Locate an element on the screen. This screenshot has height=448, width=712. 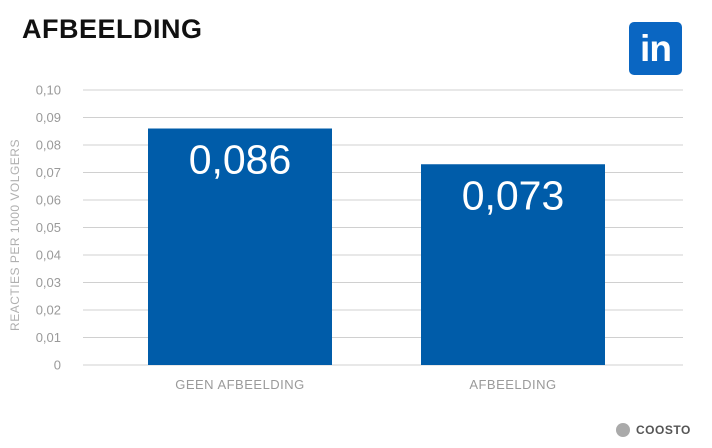
brand-footer: COOSTO is located at coordinates (653, 430).